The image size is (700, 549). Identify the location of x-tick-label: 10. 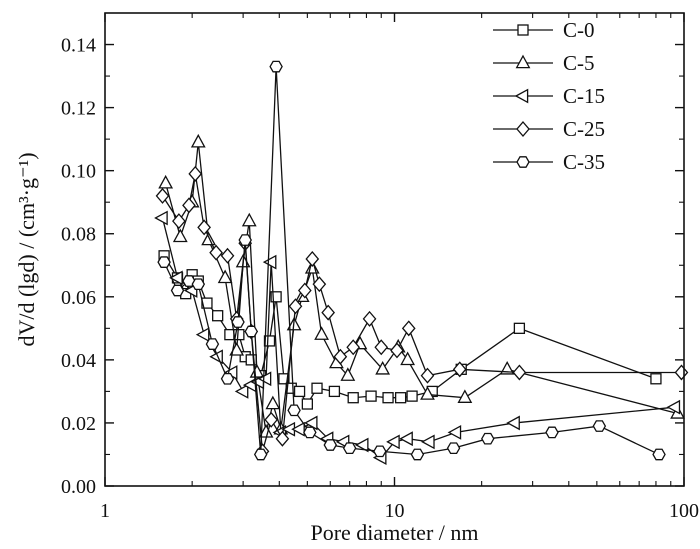
(395, 511).